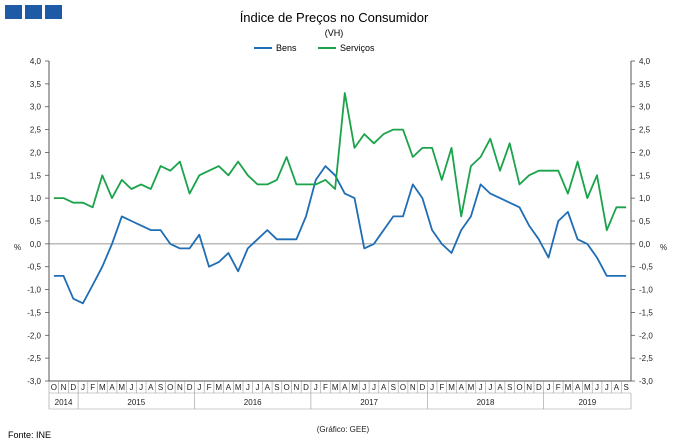 This screenshot has height=446, width=680. I want to click on y-tick-label-right: 4,0, so click(645, 61).